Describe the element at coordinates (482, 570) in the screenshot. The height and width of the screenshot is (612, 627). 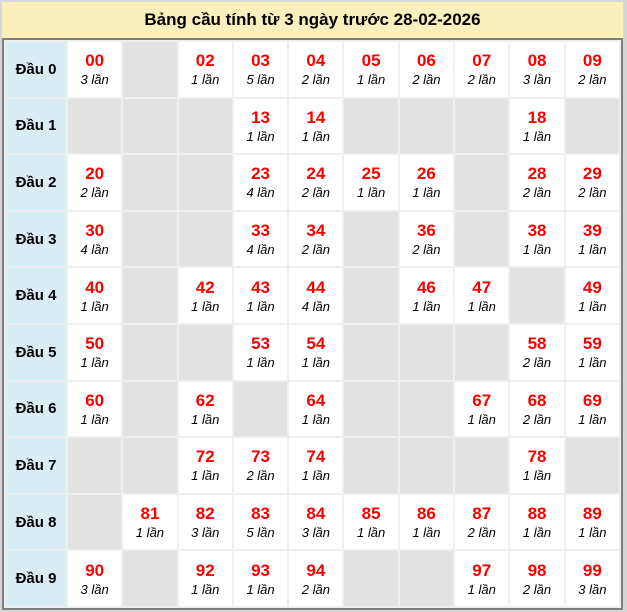
I see `number-value: 97` at that location.